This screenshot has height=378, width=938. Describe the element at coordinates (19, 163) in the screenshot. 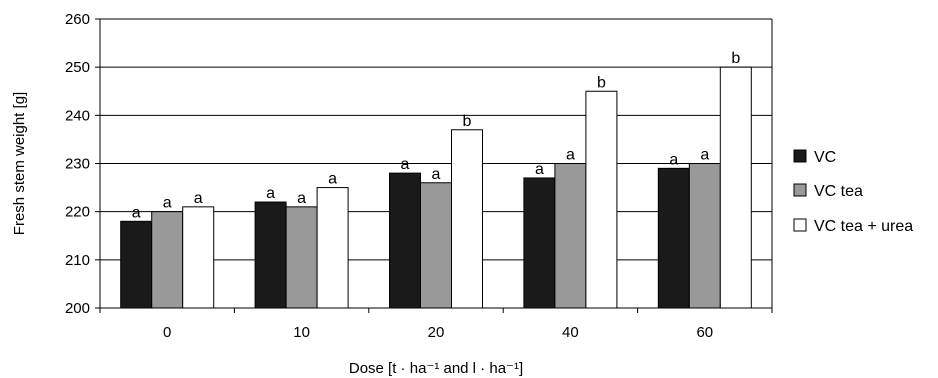

I see `y-axis-title: Fresh stem weight [g]` at that location.